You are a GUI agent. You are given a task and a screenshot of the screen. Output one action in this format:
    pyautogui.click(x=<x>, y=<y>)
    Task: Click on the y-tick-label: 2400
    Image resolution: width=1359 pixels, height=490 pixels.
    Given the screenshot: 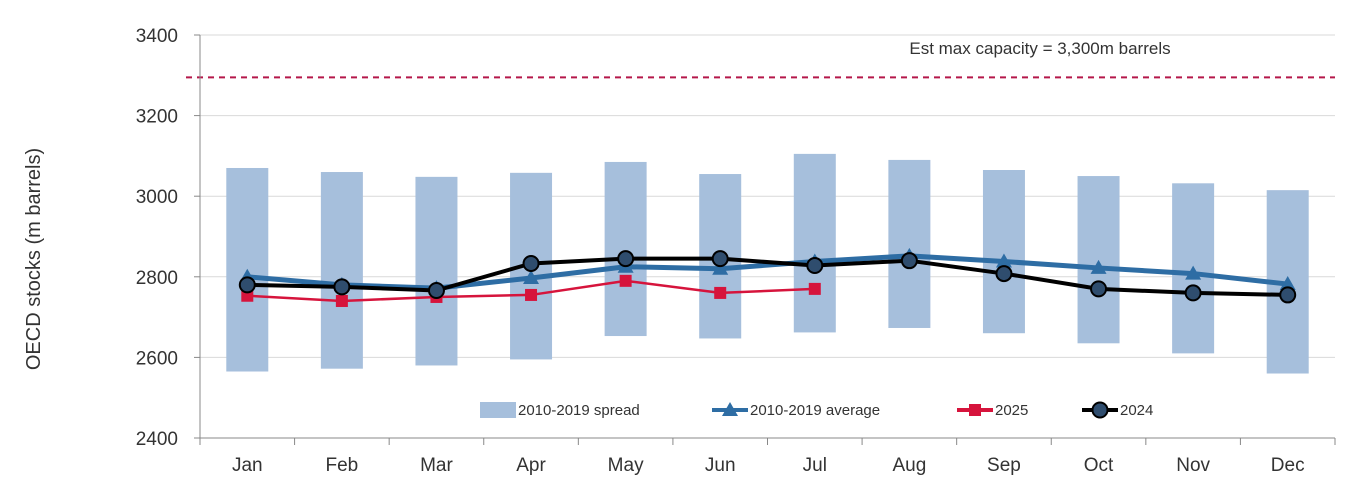 What is the action you would take?
    pyautogui.click(x=157, y=439)
    